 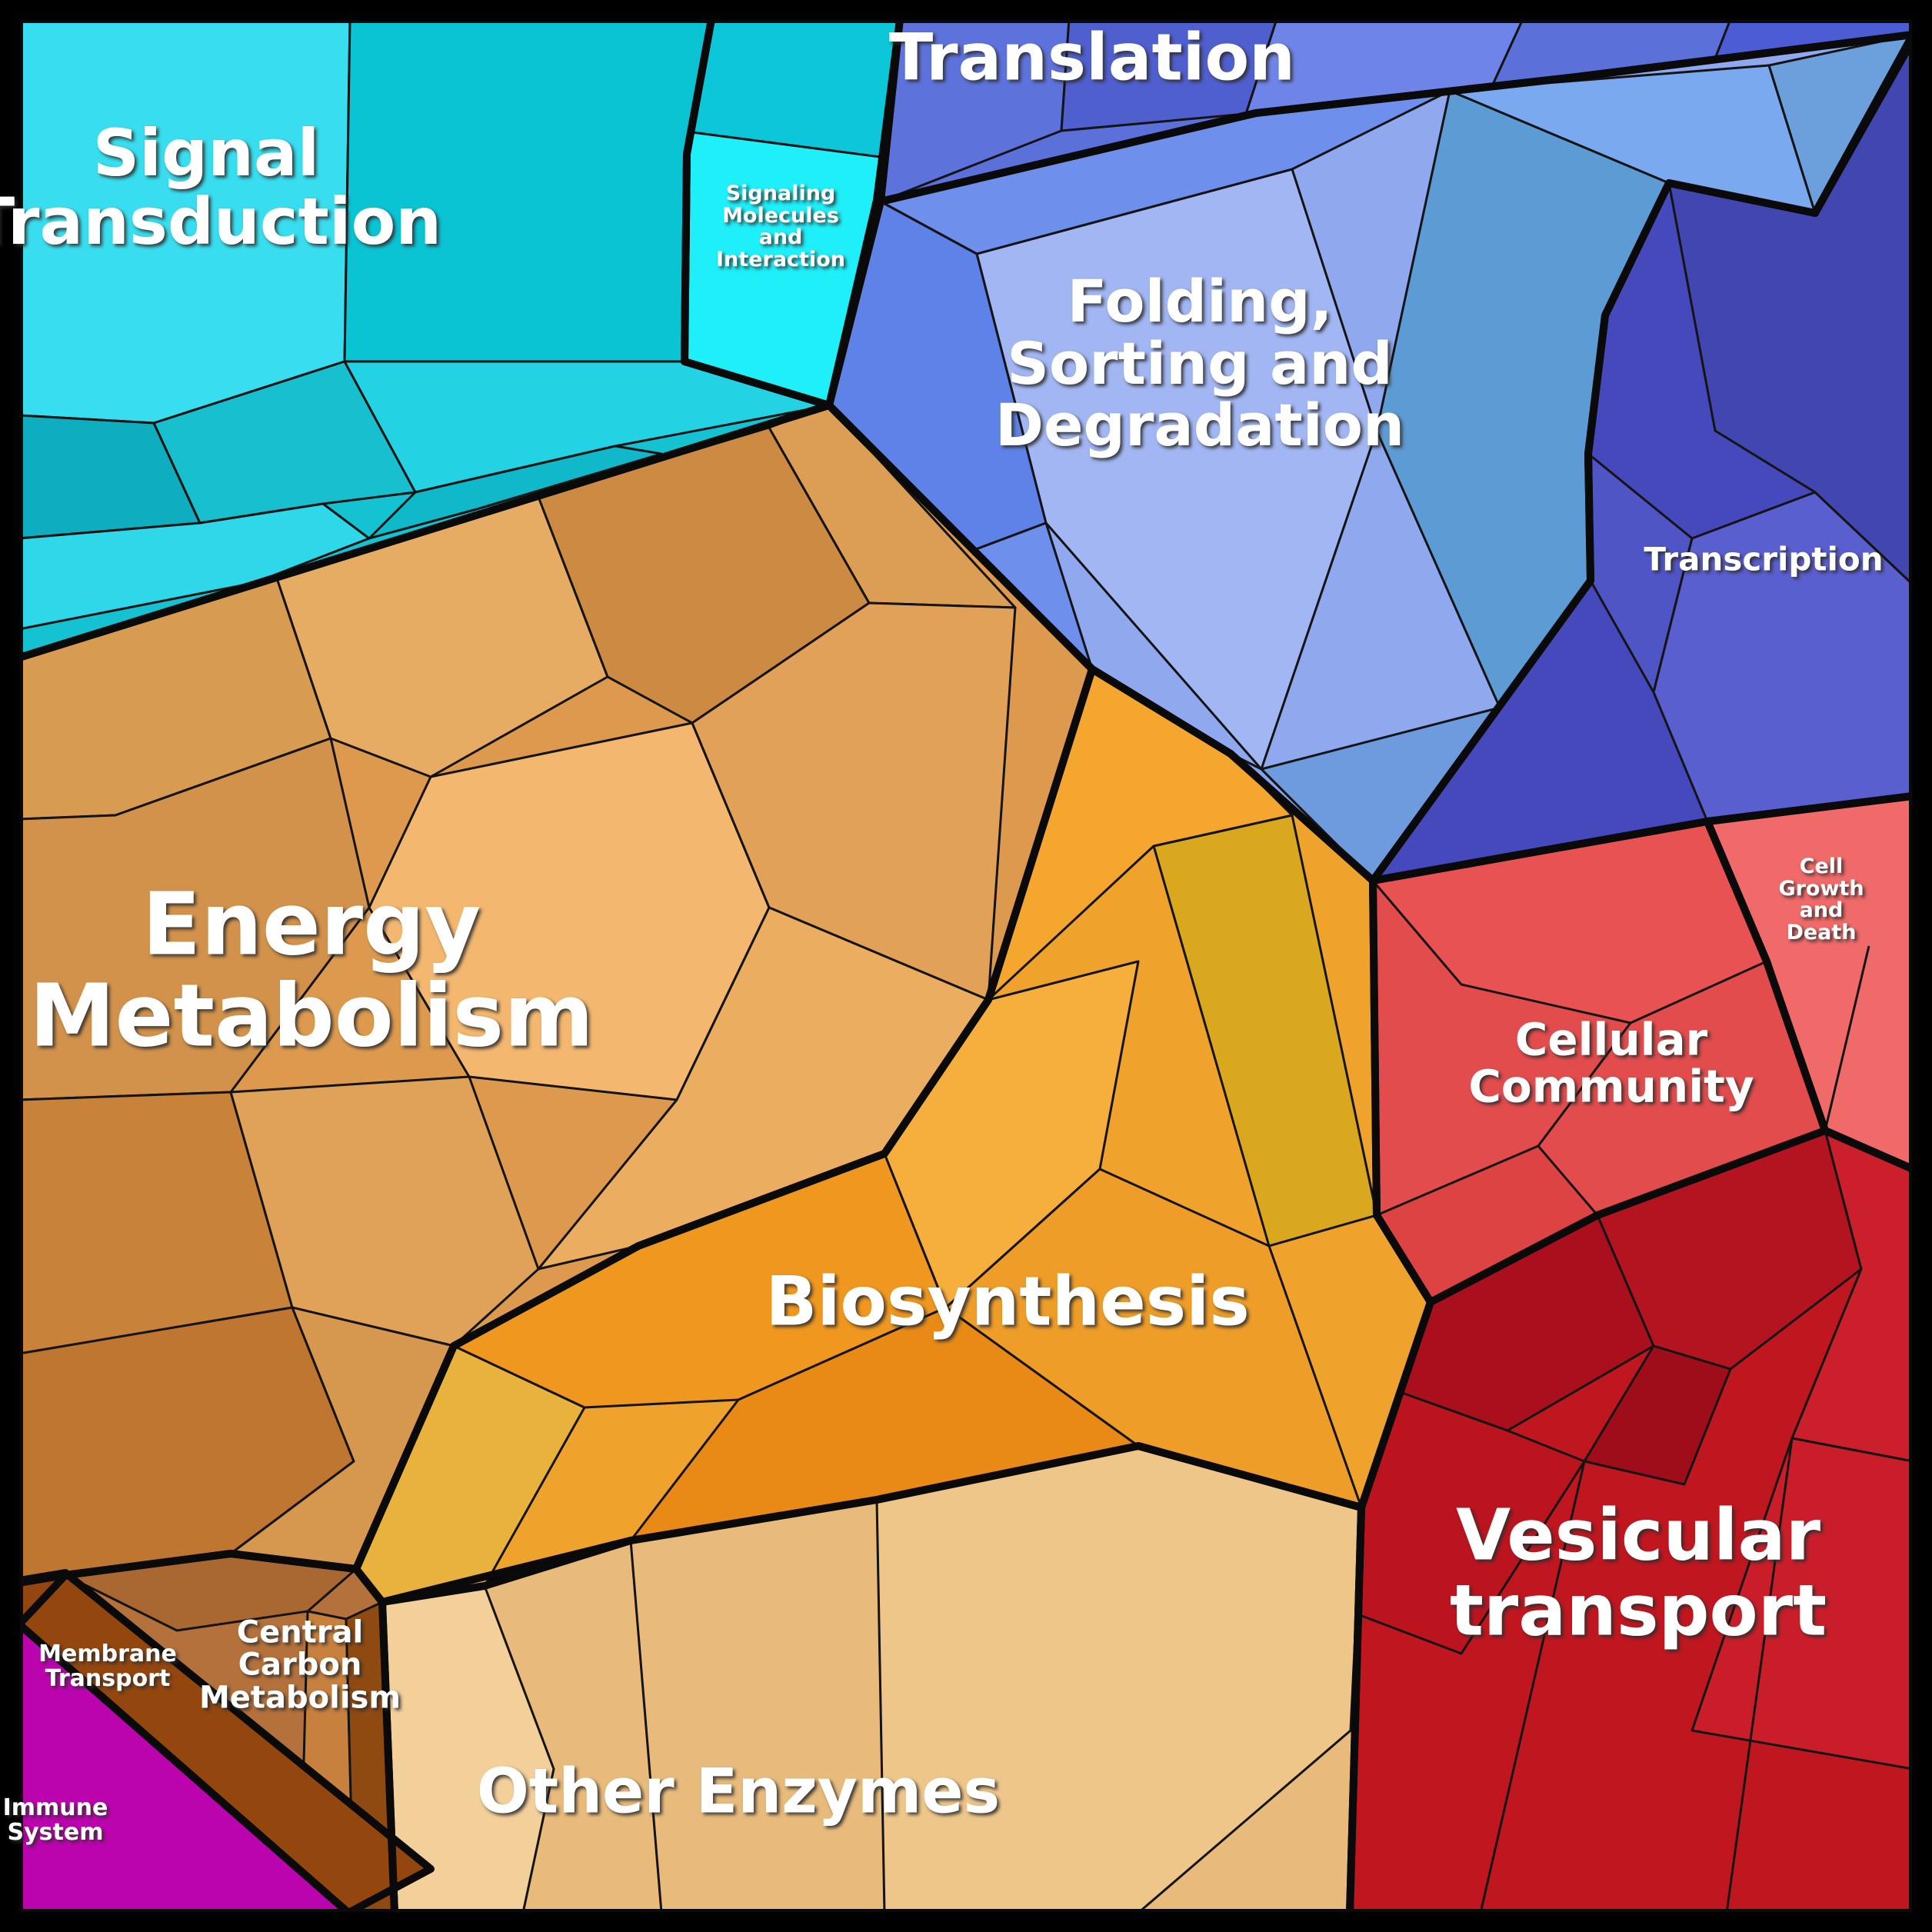 I want to click on other-enzymes-divider, so click(x=646, y=1727).